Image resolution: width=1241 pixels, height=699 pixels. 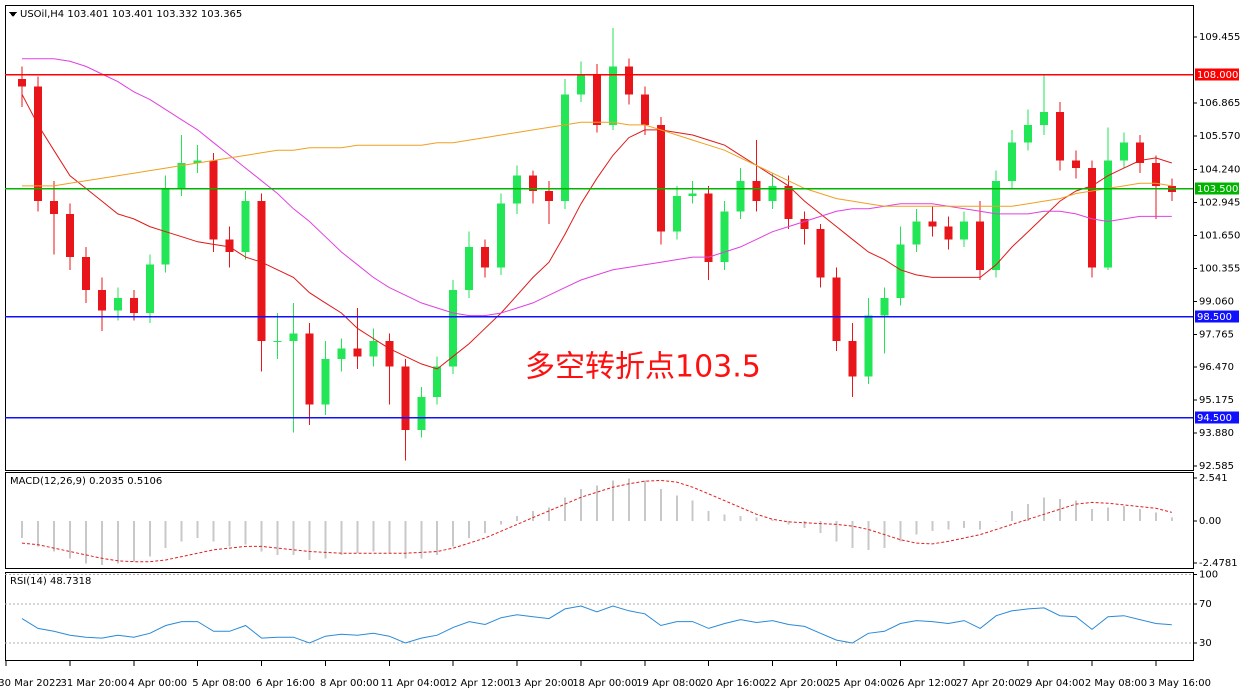 What do you see at coordinates (1219, 136) in the screenshot?
I see `y-tick-label: 105.570` at bounding box center [1219, 136].